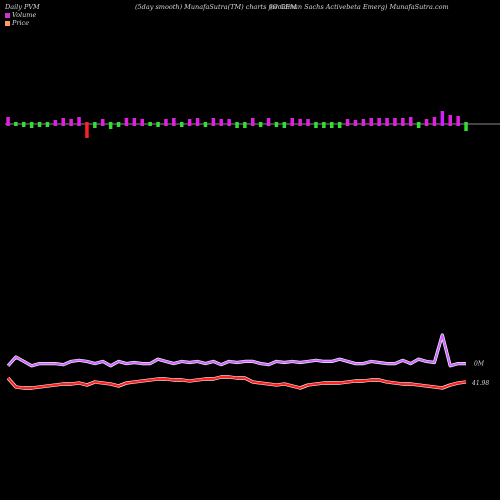  What do you see at coordinates (237, 382) in the screenshot?
I see `price-line` at bounding box center [237, 382].